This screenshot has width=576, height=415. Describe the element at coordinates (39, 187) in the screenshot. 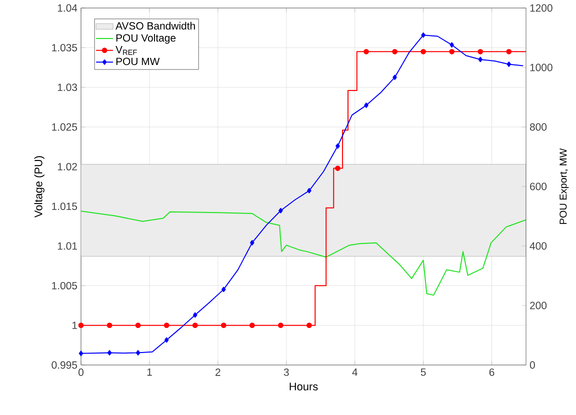

I see `y-axis-title: Voltage (PU)` at that location.